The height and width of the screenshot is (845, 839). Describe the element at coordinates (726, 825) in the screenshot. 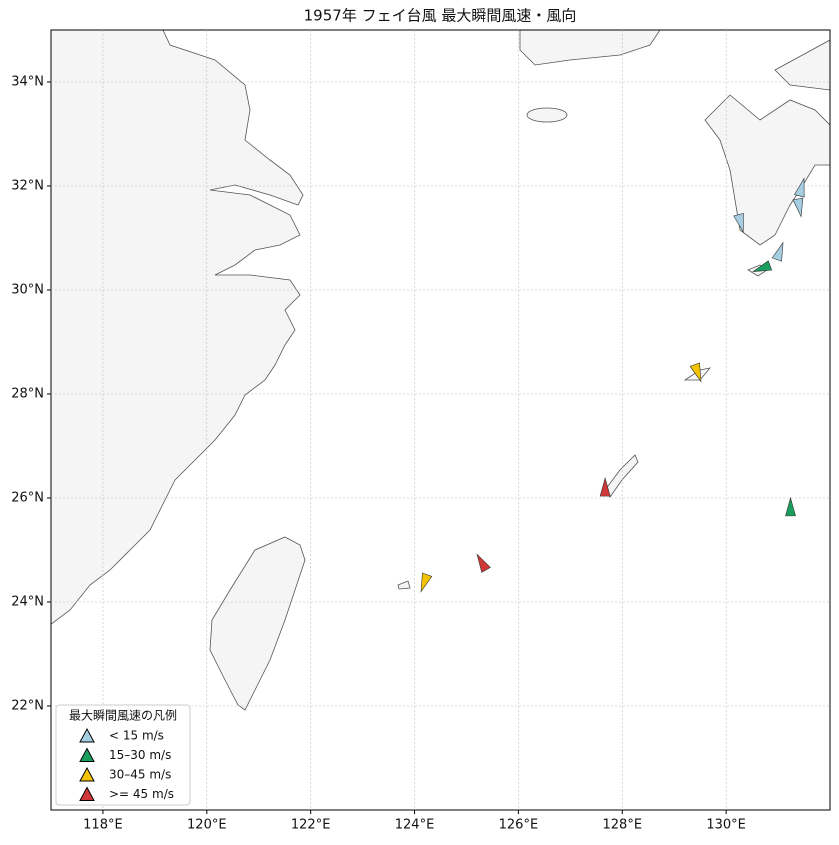

I see `x-tick-label: 130°E` at that location.